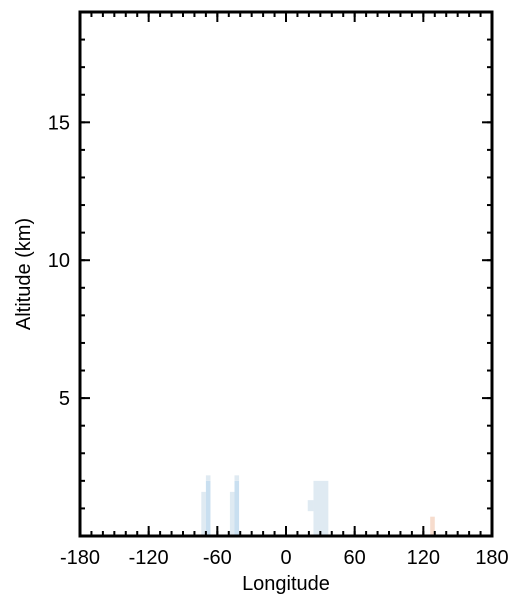 This screenshot has width=517, height=600. Describe the element at coordinates (64, 399) in the screenshot. I see `y-tick-label: 5` at that location.